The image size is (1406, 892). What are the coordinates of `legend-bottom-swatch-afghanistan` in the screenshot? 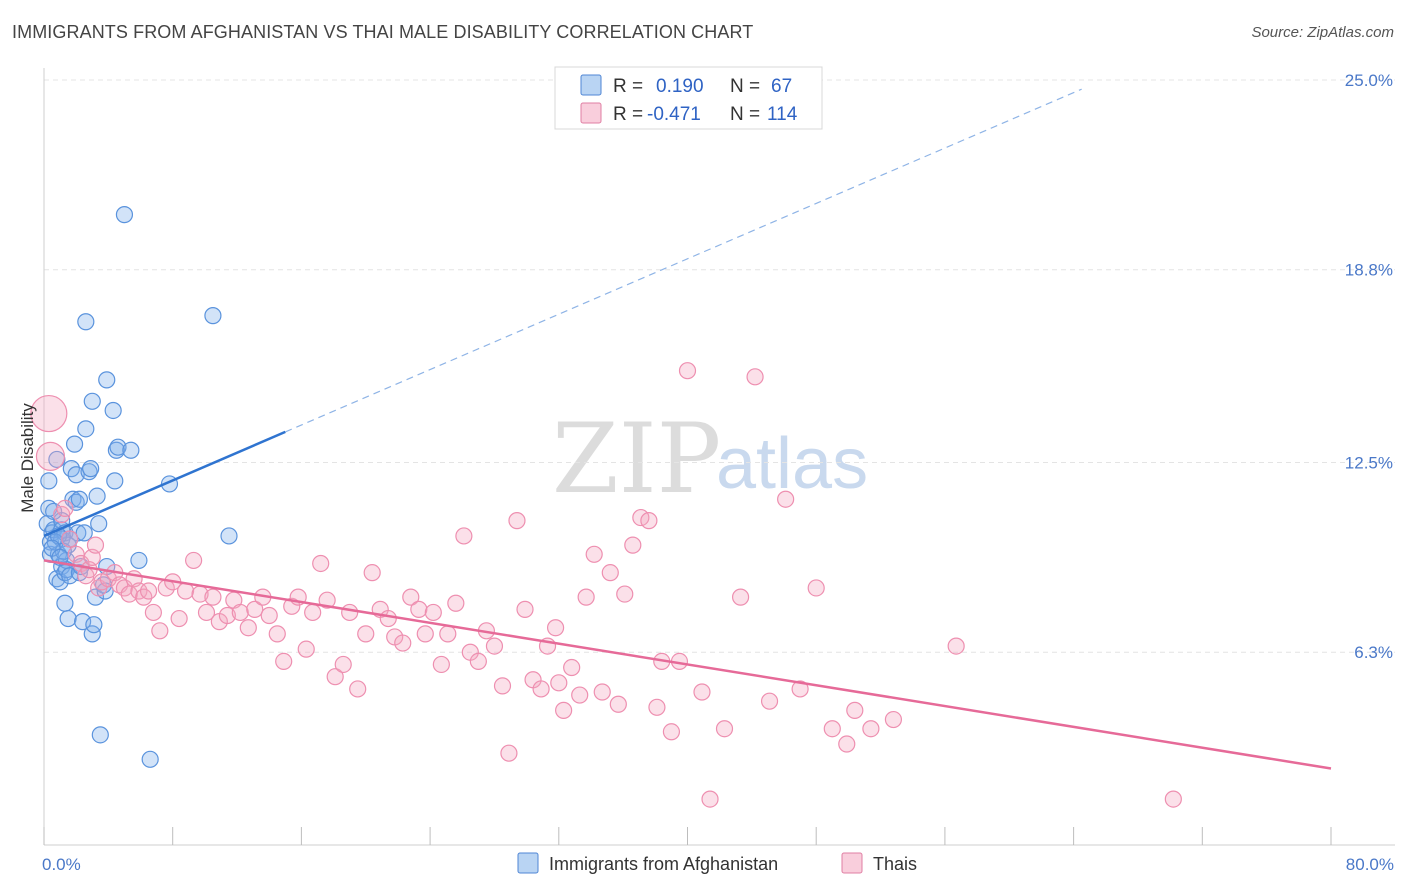 It's located at (528, 863).